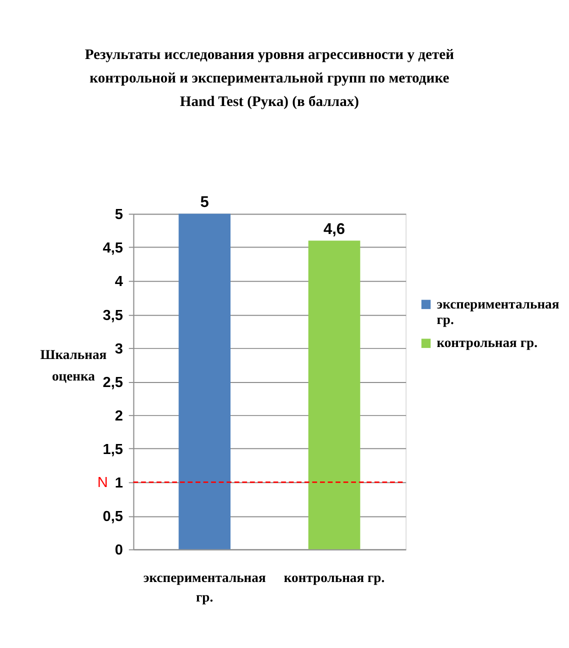  What do you see at coordinates (119, 282) in the screenshot?
I see `y-tick-label: 4` at bounding box center [119, 282].